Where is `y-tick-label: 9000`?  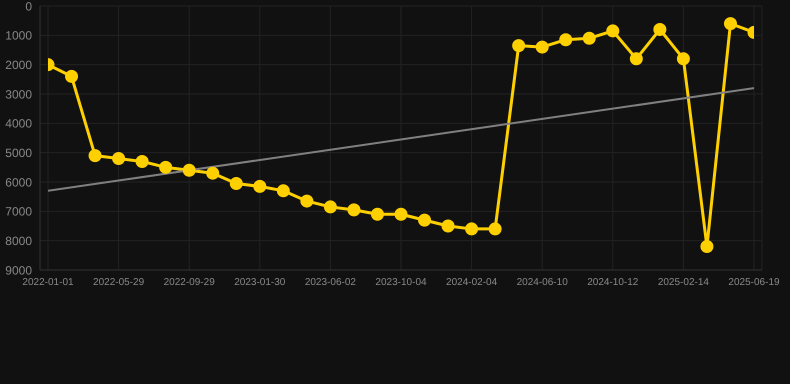
y-tick-label: 9000 is located at coordinates (18, 270).